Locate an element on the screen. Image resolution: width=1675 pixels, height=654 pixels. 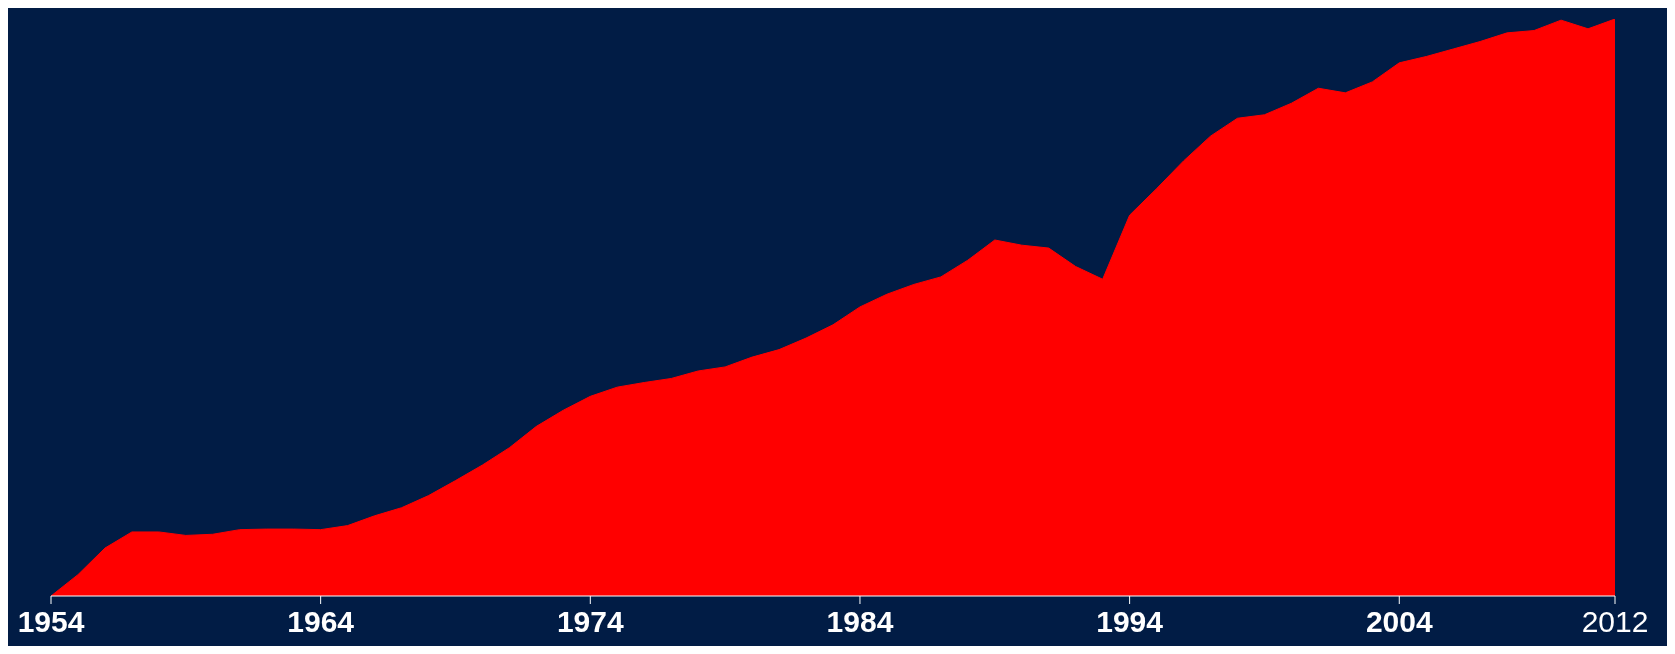
x-tick-label: 1994 is located at coordinates (1130, 621).